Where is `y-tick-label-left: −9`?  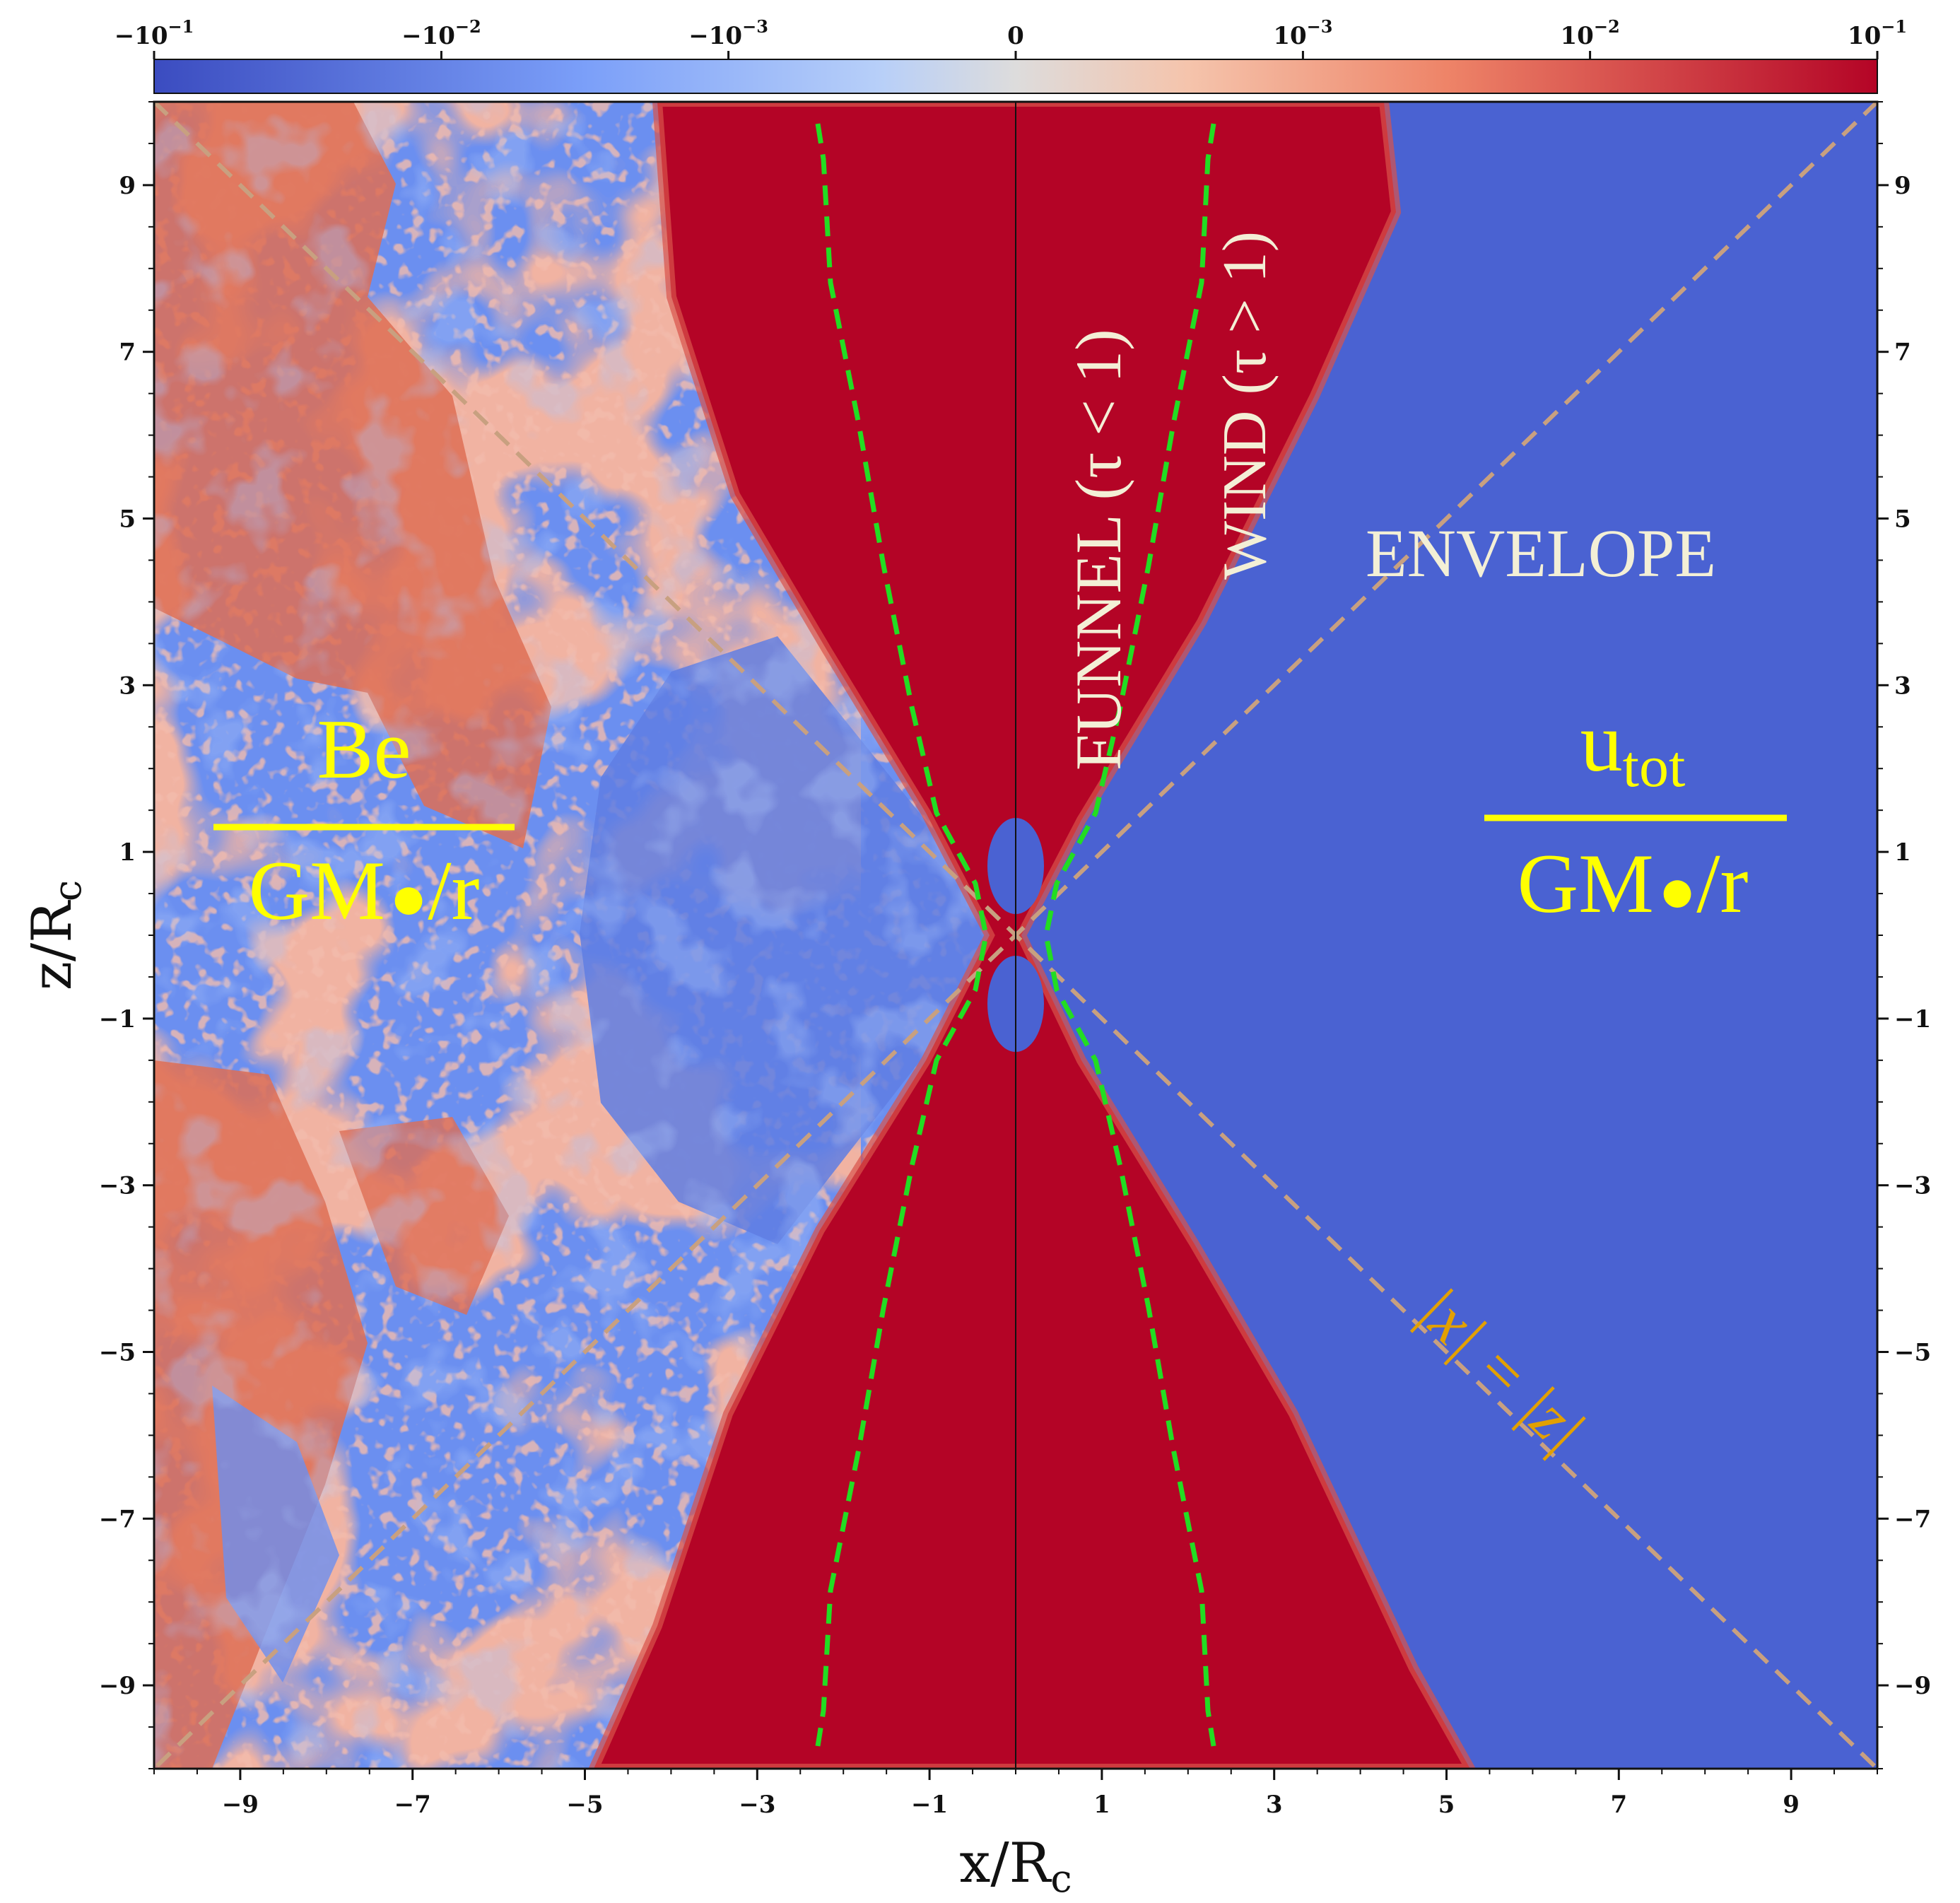
y-tick-label-left: −9 is located at coordinates (117, 1686).